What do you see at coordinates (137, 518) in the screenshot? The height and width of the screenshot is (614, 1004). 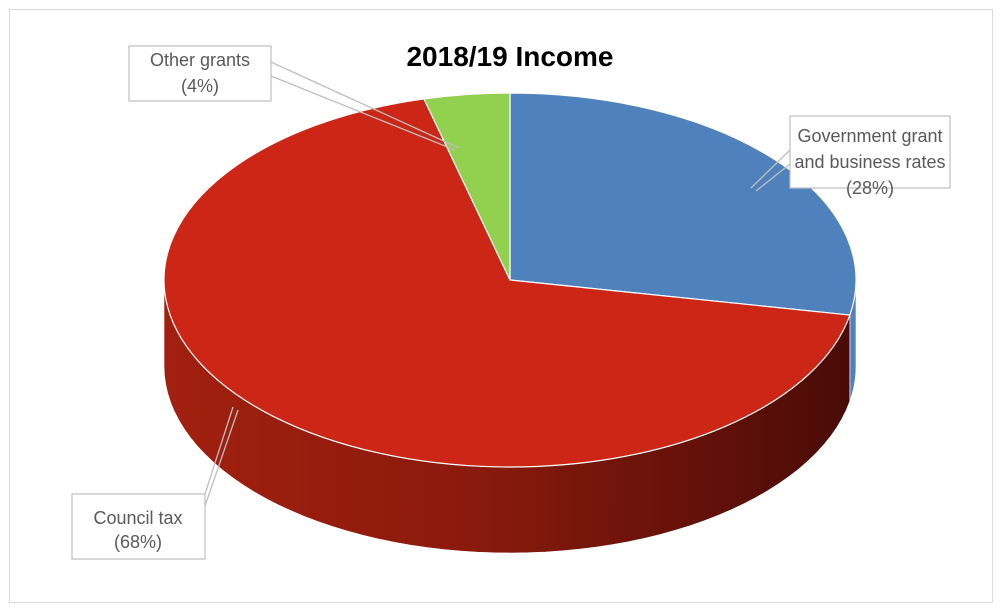 I see `data-label-category-1: Council tax` at bounding box center [137, 518].